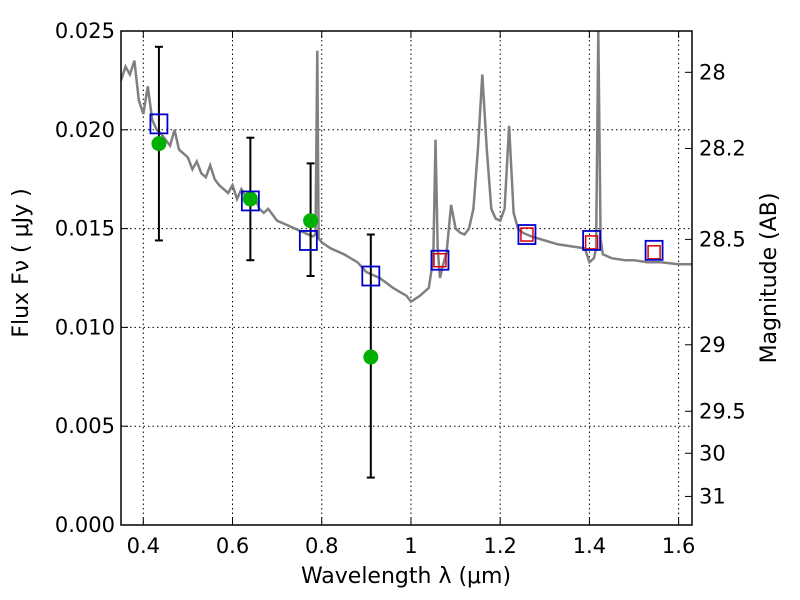 The image size is (800, 600). Describe the element at coordinates (85, 426) in the screenshot. I see `y-tick-label: 0.005` at that location.